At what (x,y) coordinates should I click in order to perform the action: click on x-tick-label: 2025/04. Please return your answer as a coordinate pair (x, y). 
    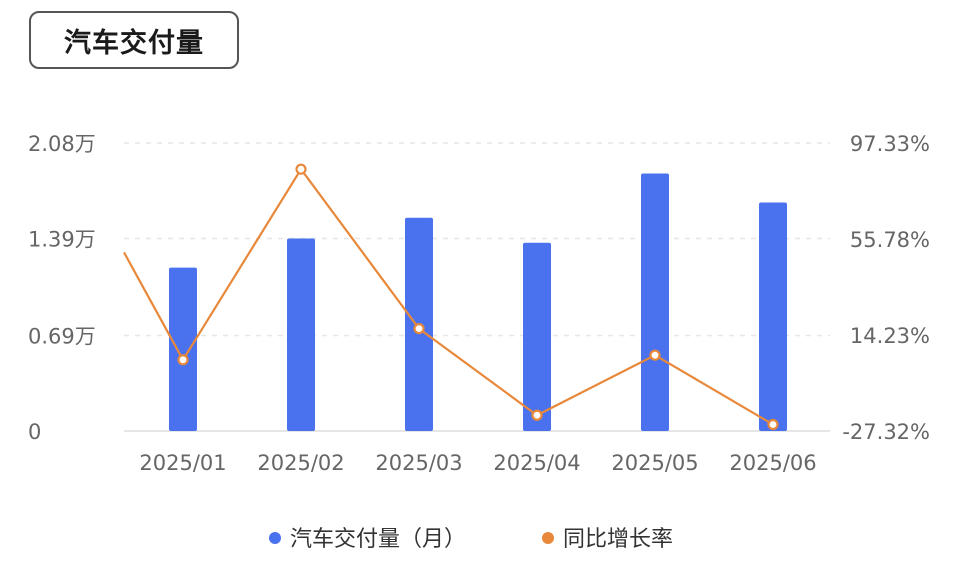
    Looking at the image, I should click on (536, 463).